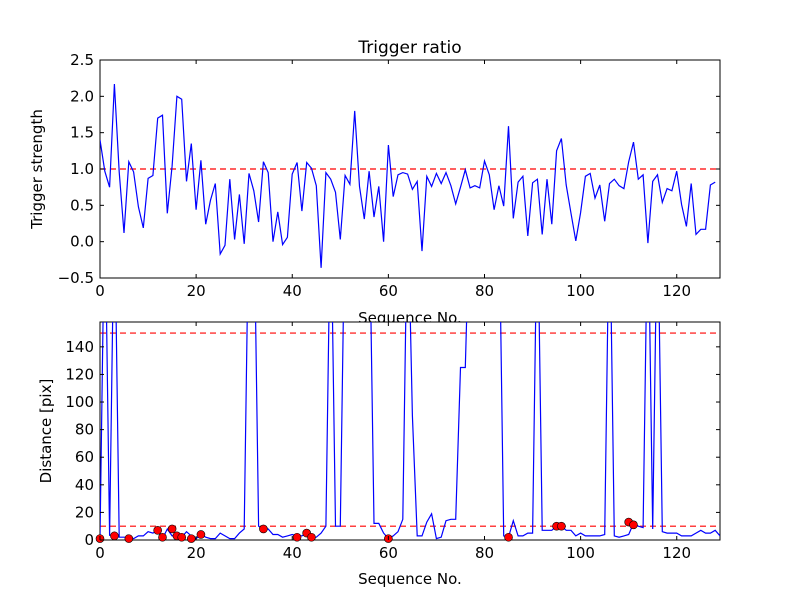 The image size is (800, 604). What do you see at coordinates (76, 278) in the screenshot?
I see `y-tick-label: −0.5` at bounding box center [76, 278].